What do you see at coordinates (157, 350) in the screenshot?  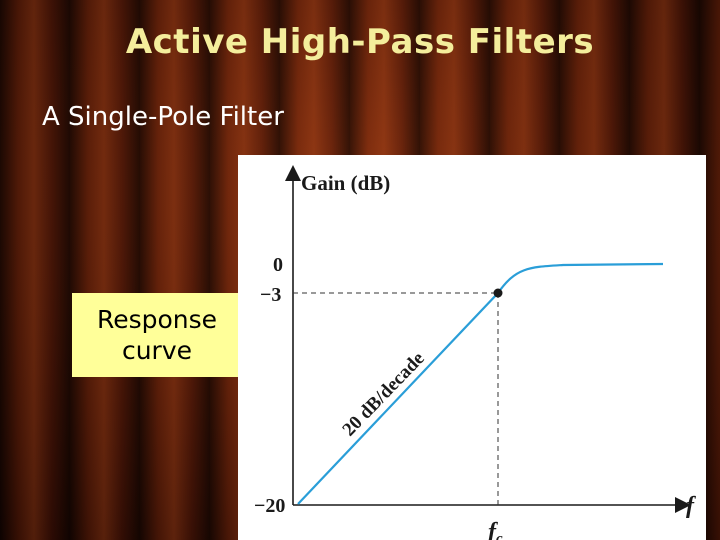 I see `callout-line-2: curve` at bounding box center [157, 350].